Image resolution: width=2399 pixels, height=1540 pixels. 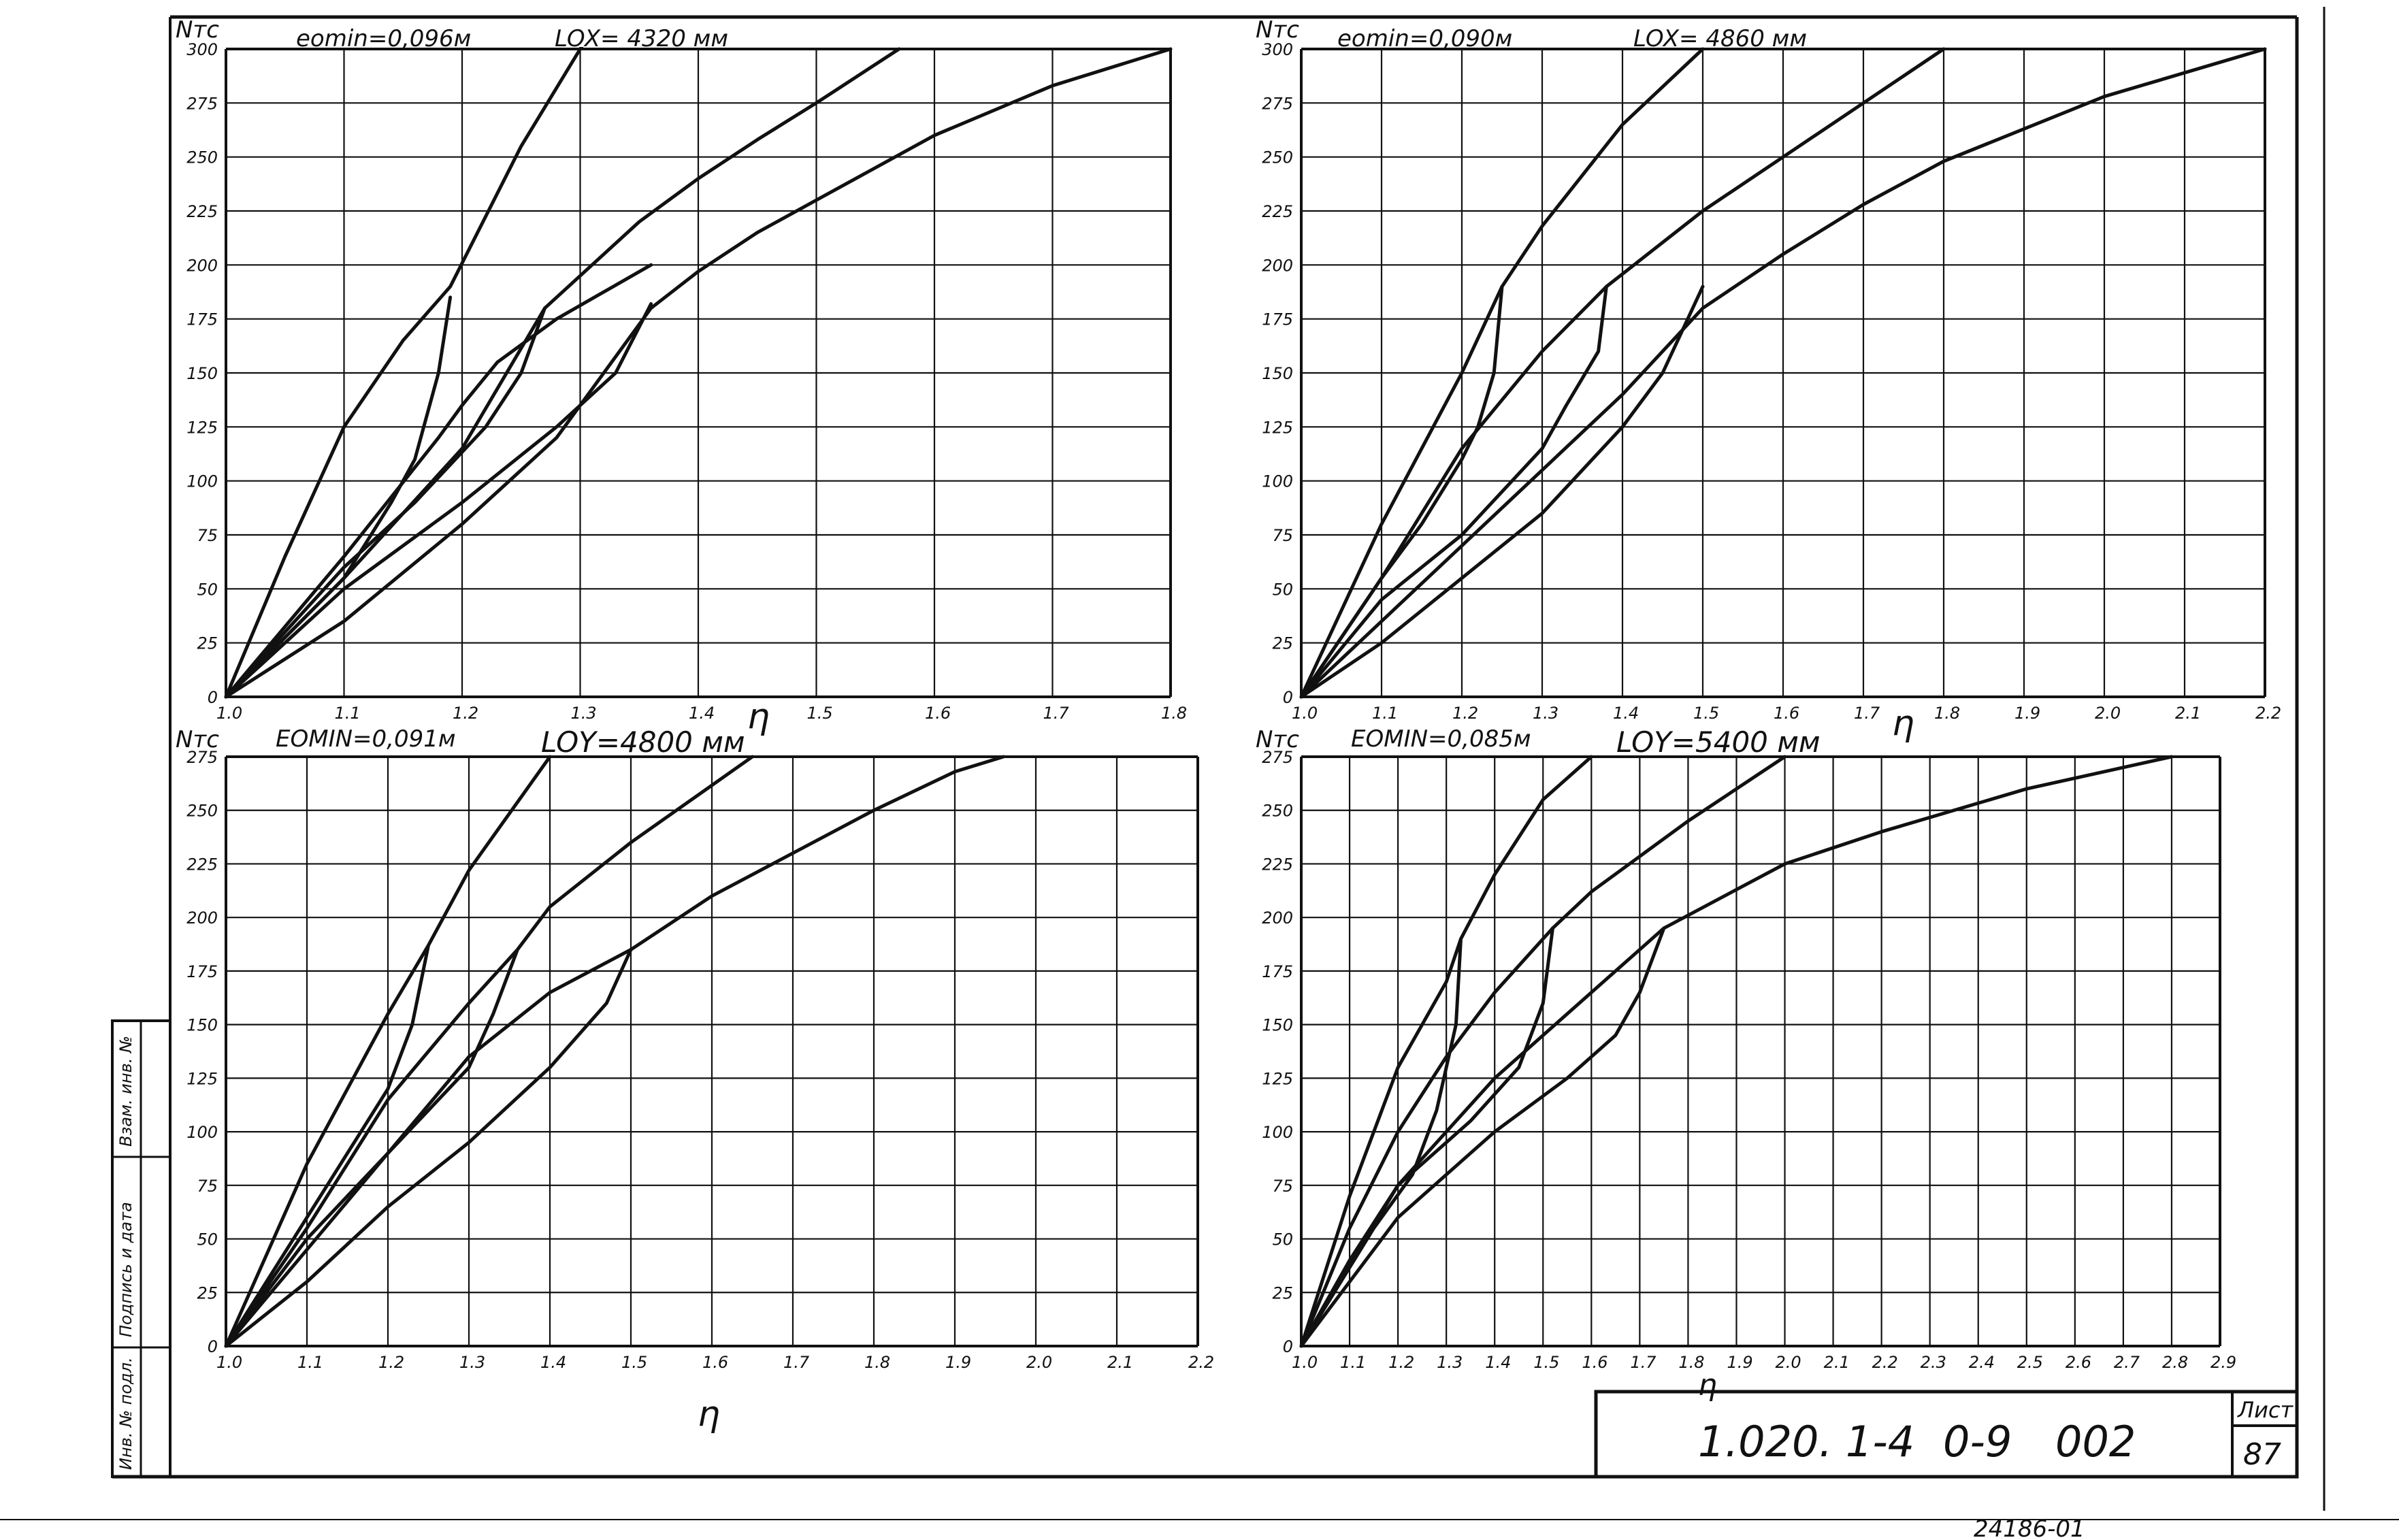 I want to click on x-tick-label-top-right: 1.3, so click(x=1545, y=713).